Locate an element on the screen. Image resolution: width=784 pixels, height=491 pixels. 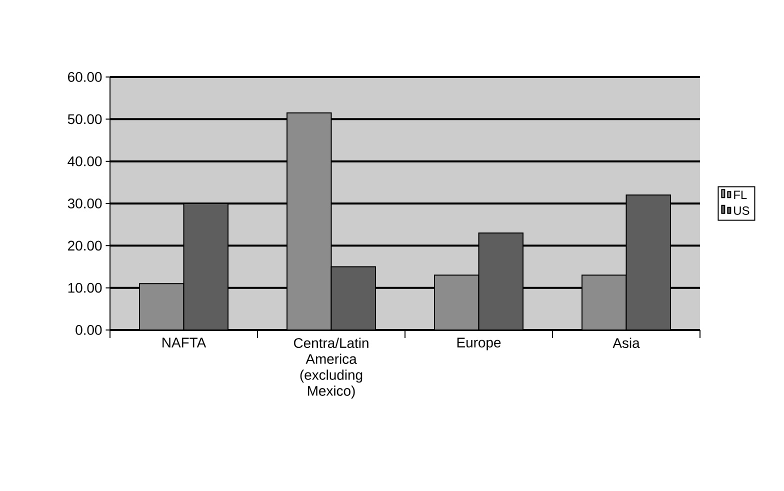
y-tick-label: 50.00 is located at coordinates (85, 119).